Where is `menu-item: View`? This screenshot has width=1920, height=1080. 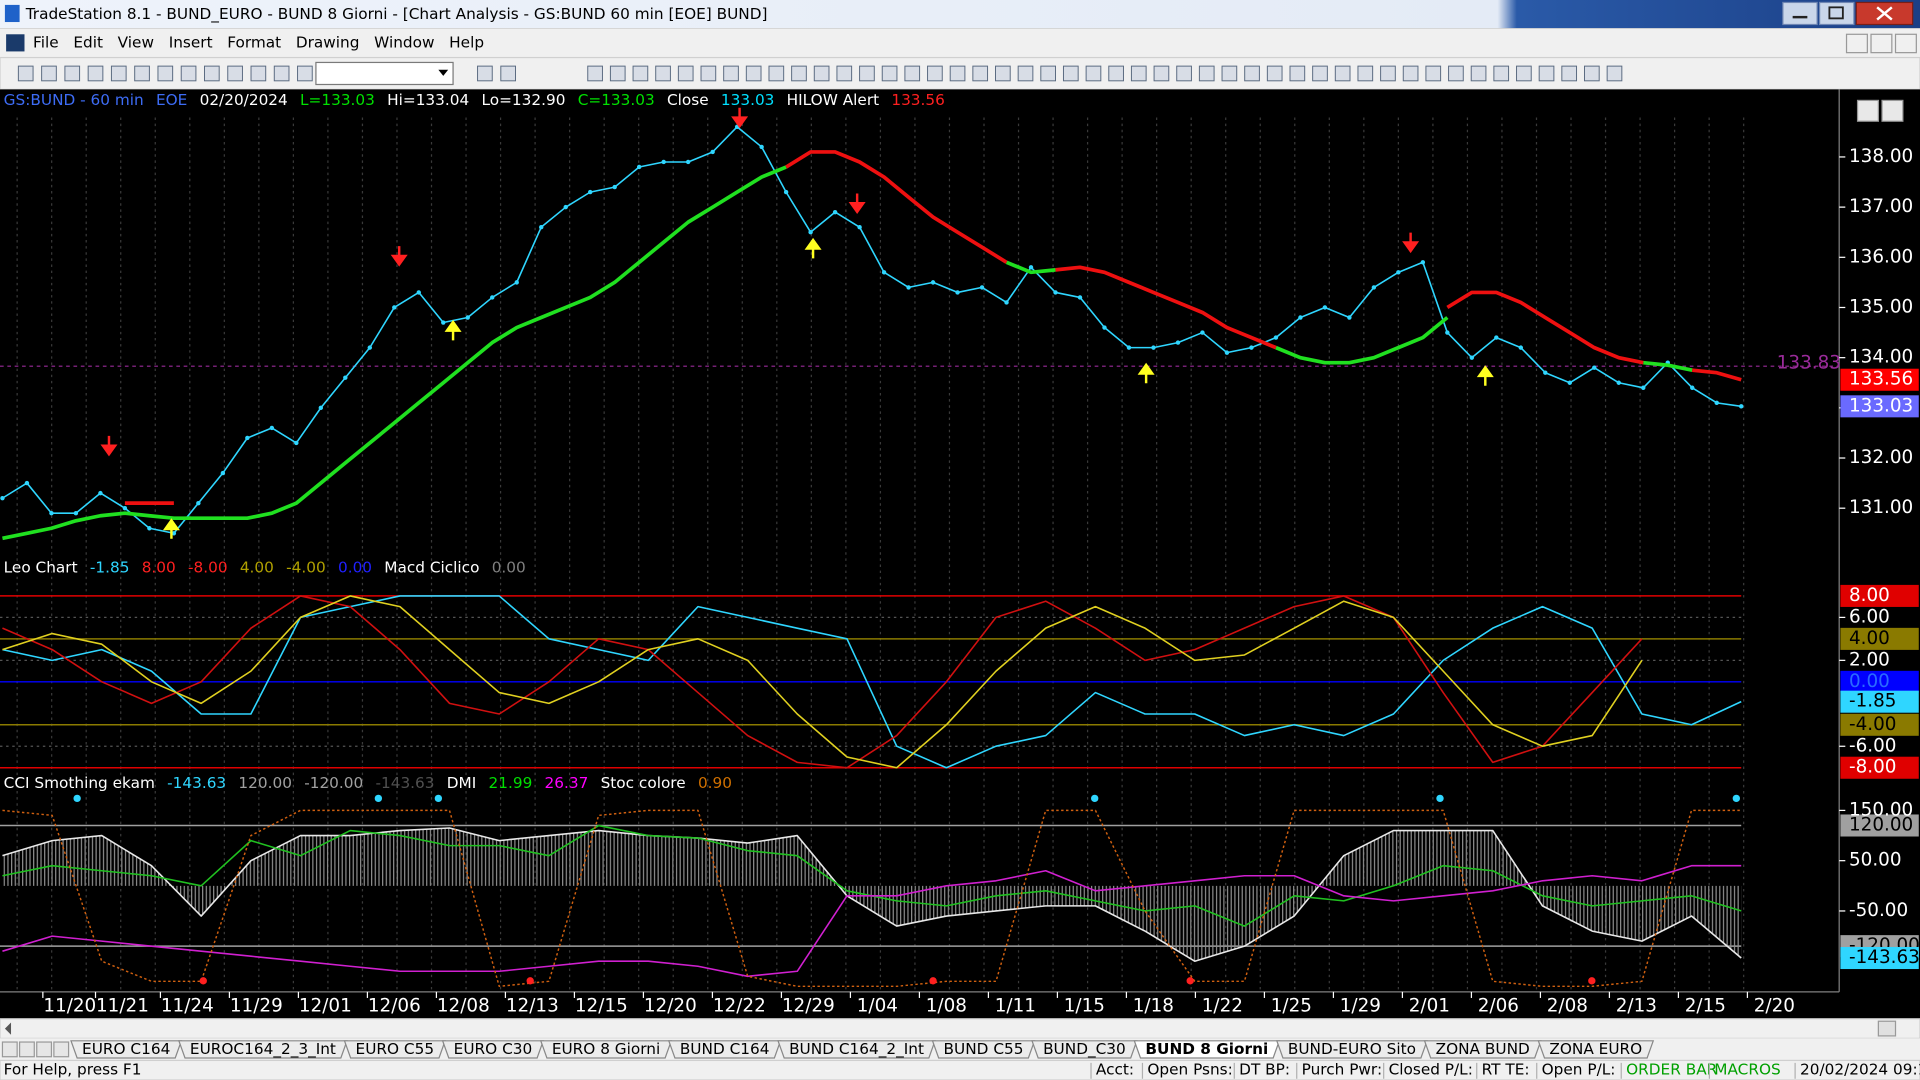
menu-item: View is located at coordinates (136, 42).